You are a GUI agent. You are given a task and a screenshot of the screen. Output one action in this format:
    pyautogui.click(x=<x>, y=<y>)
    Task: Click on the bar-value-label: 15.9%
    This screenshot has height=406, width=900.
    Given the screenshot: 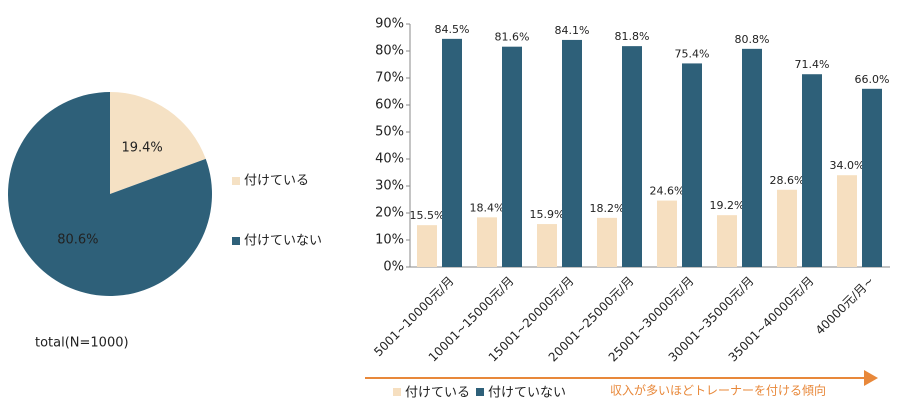 What is the action you would take?
    pyautogui.click(x=547, y=214)
    